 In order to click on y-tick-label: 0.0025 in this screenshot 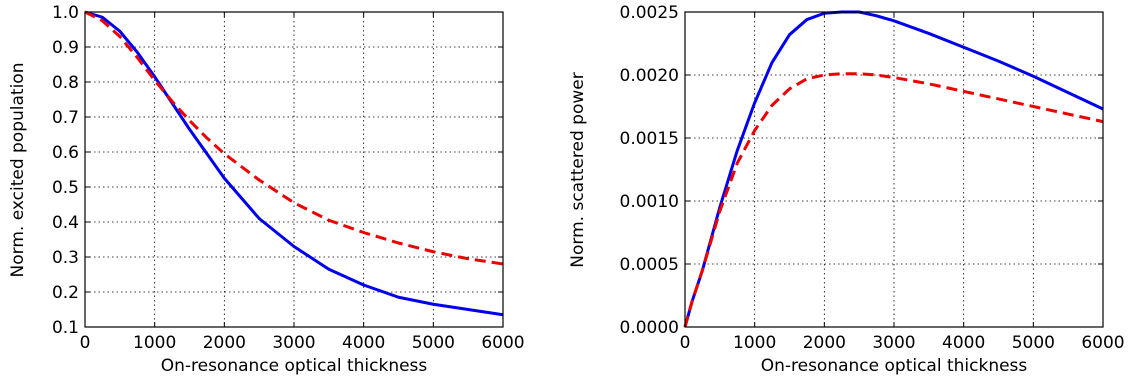, I will do `click(649, 13)`.